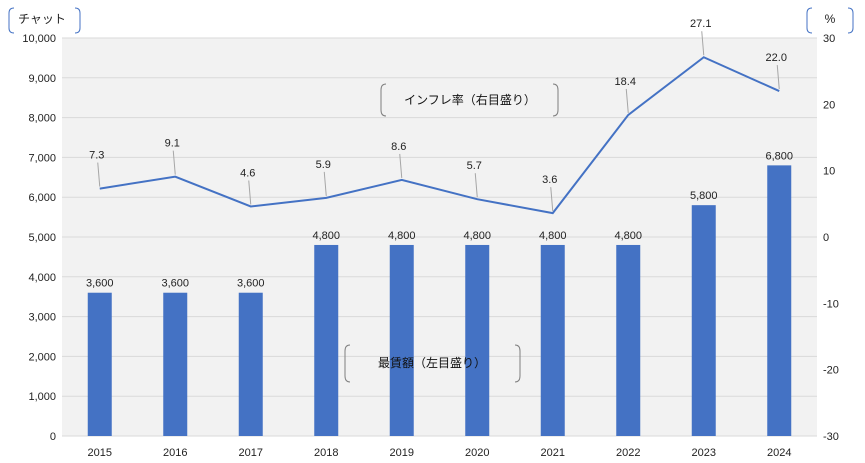 This screenshot has height=463, width=865. I want to click on right-tick-label: -30, so click(831, 437).